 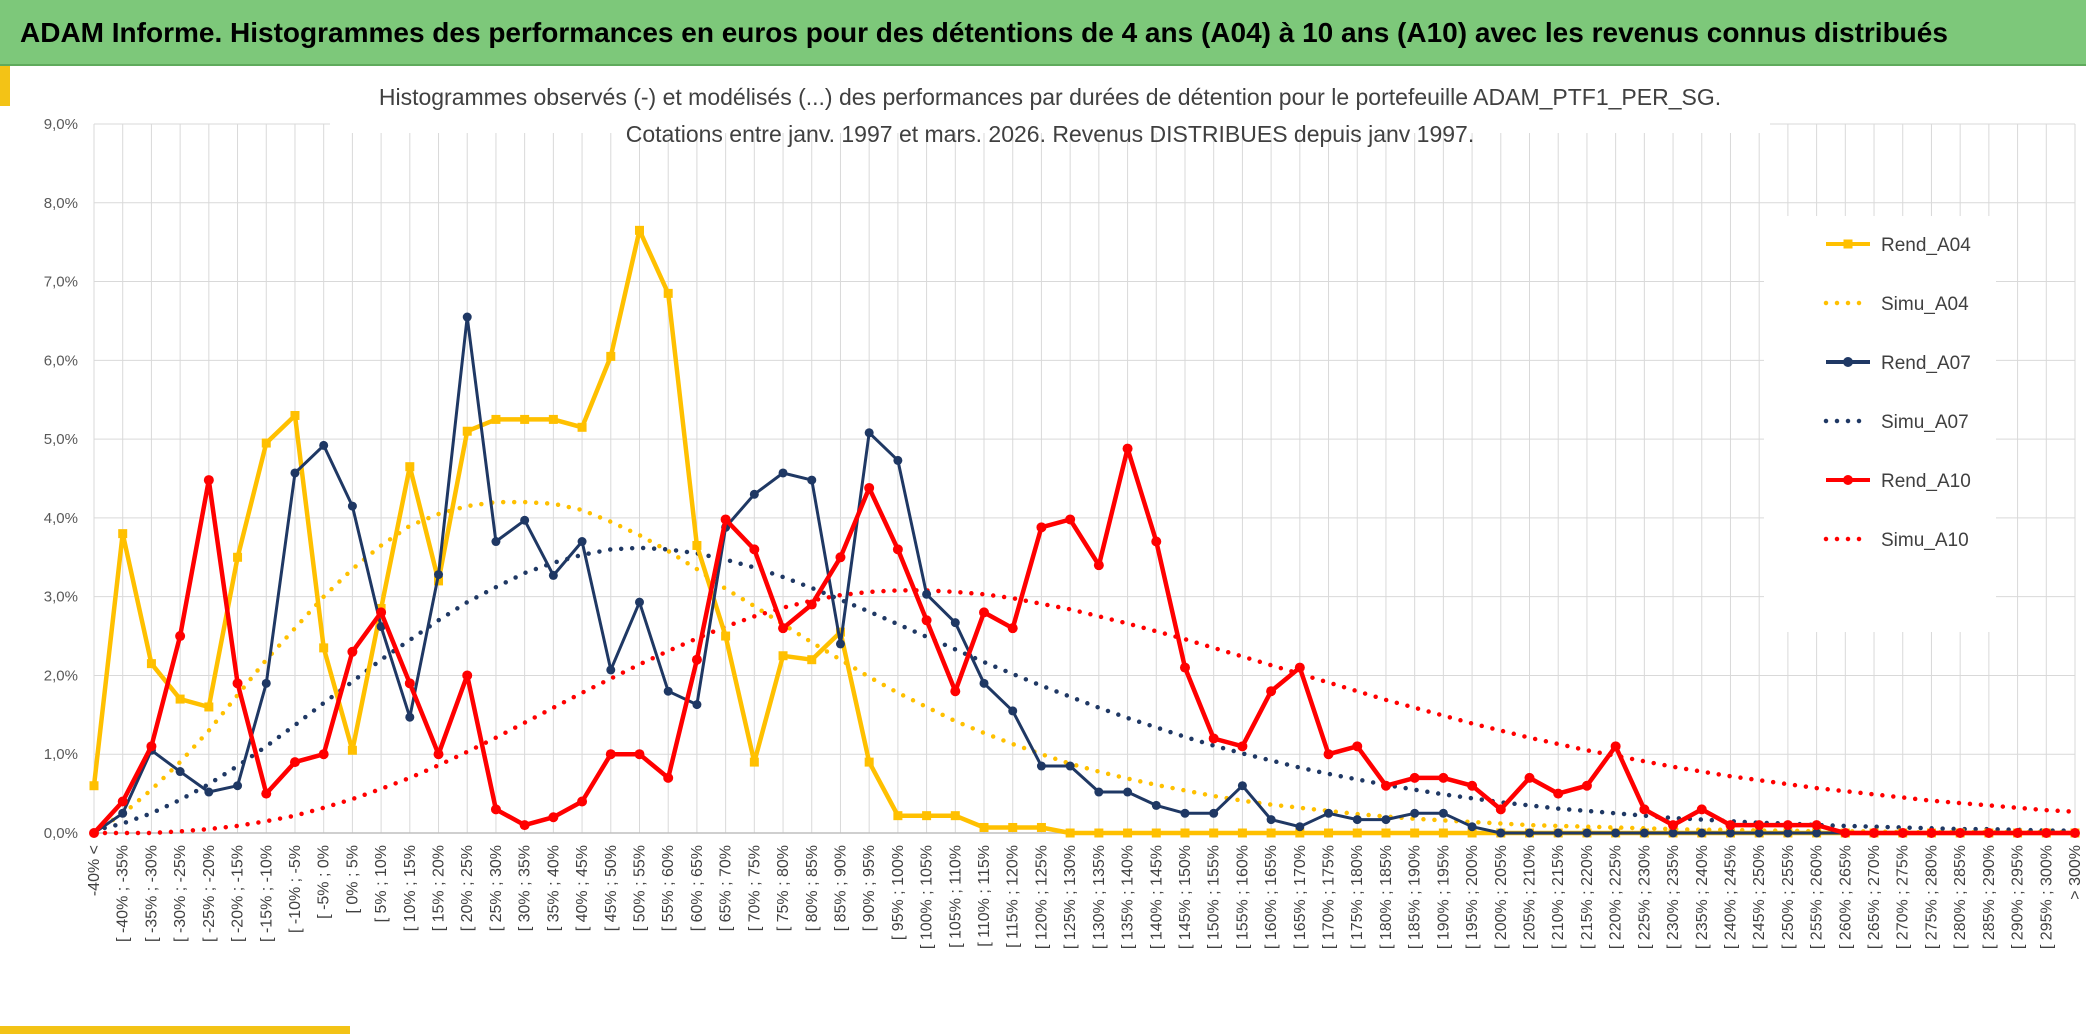 What do you see at coordinates (209, 893) in the screenshot?
I see `x-tick-label: [ -25% ; -20%` at bounding box center [209, 893].